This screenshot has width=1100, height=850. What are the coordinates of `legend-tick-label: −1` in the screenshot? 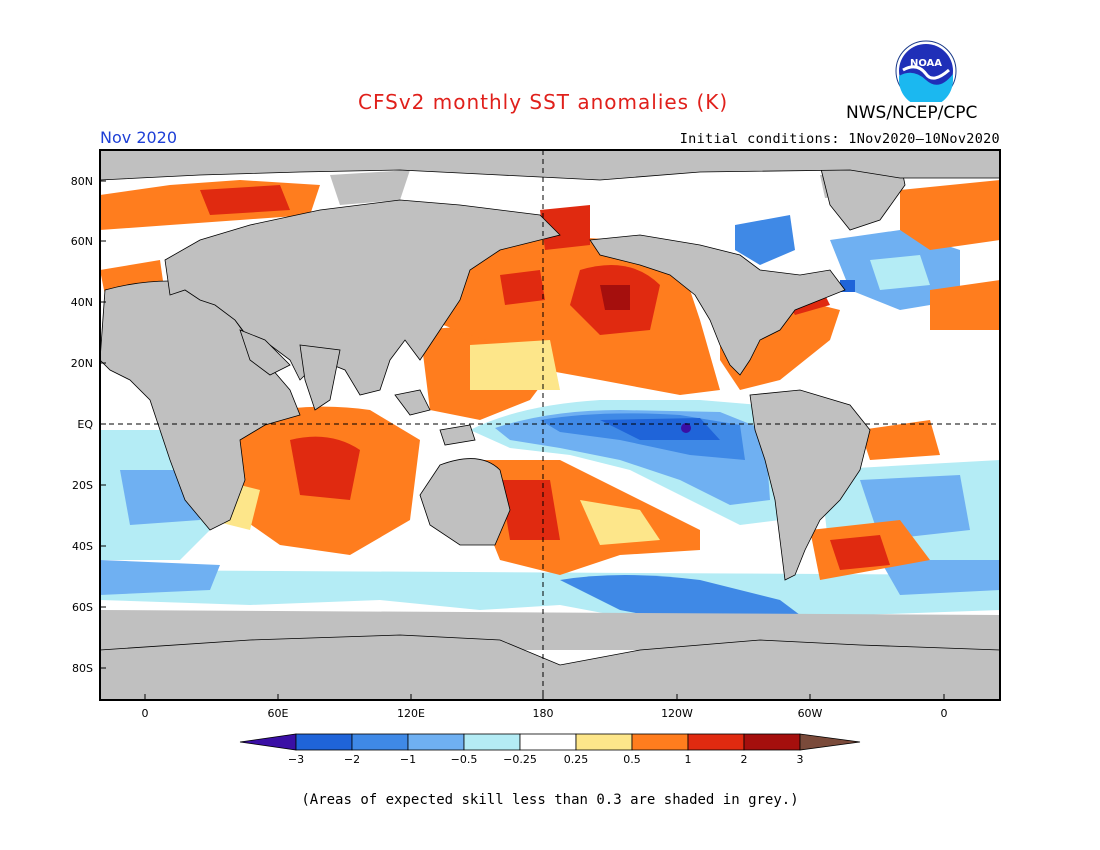 It's located at (408, 759).